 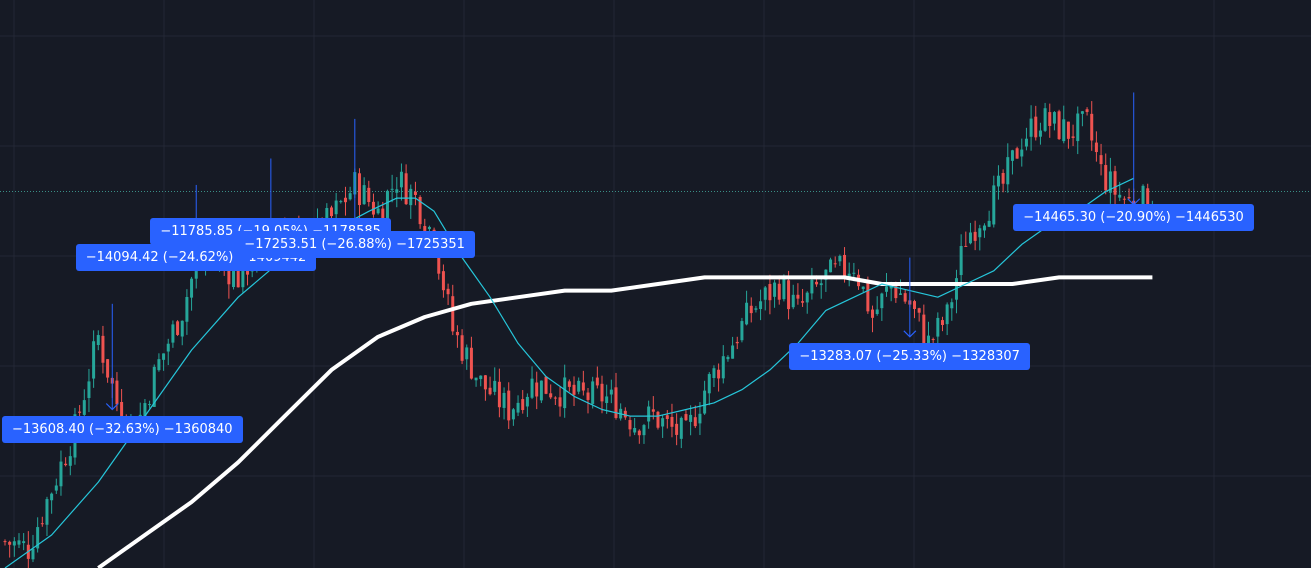 I want to click on drawdown-label: −13608.40 (−32.63%) −1360840, so click(x=122, y=429).